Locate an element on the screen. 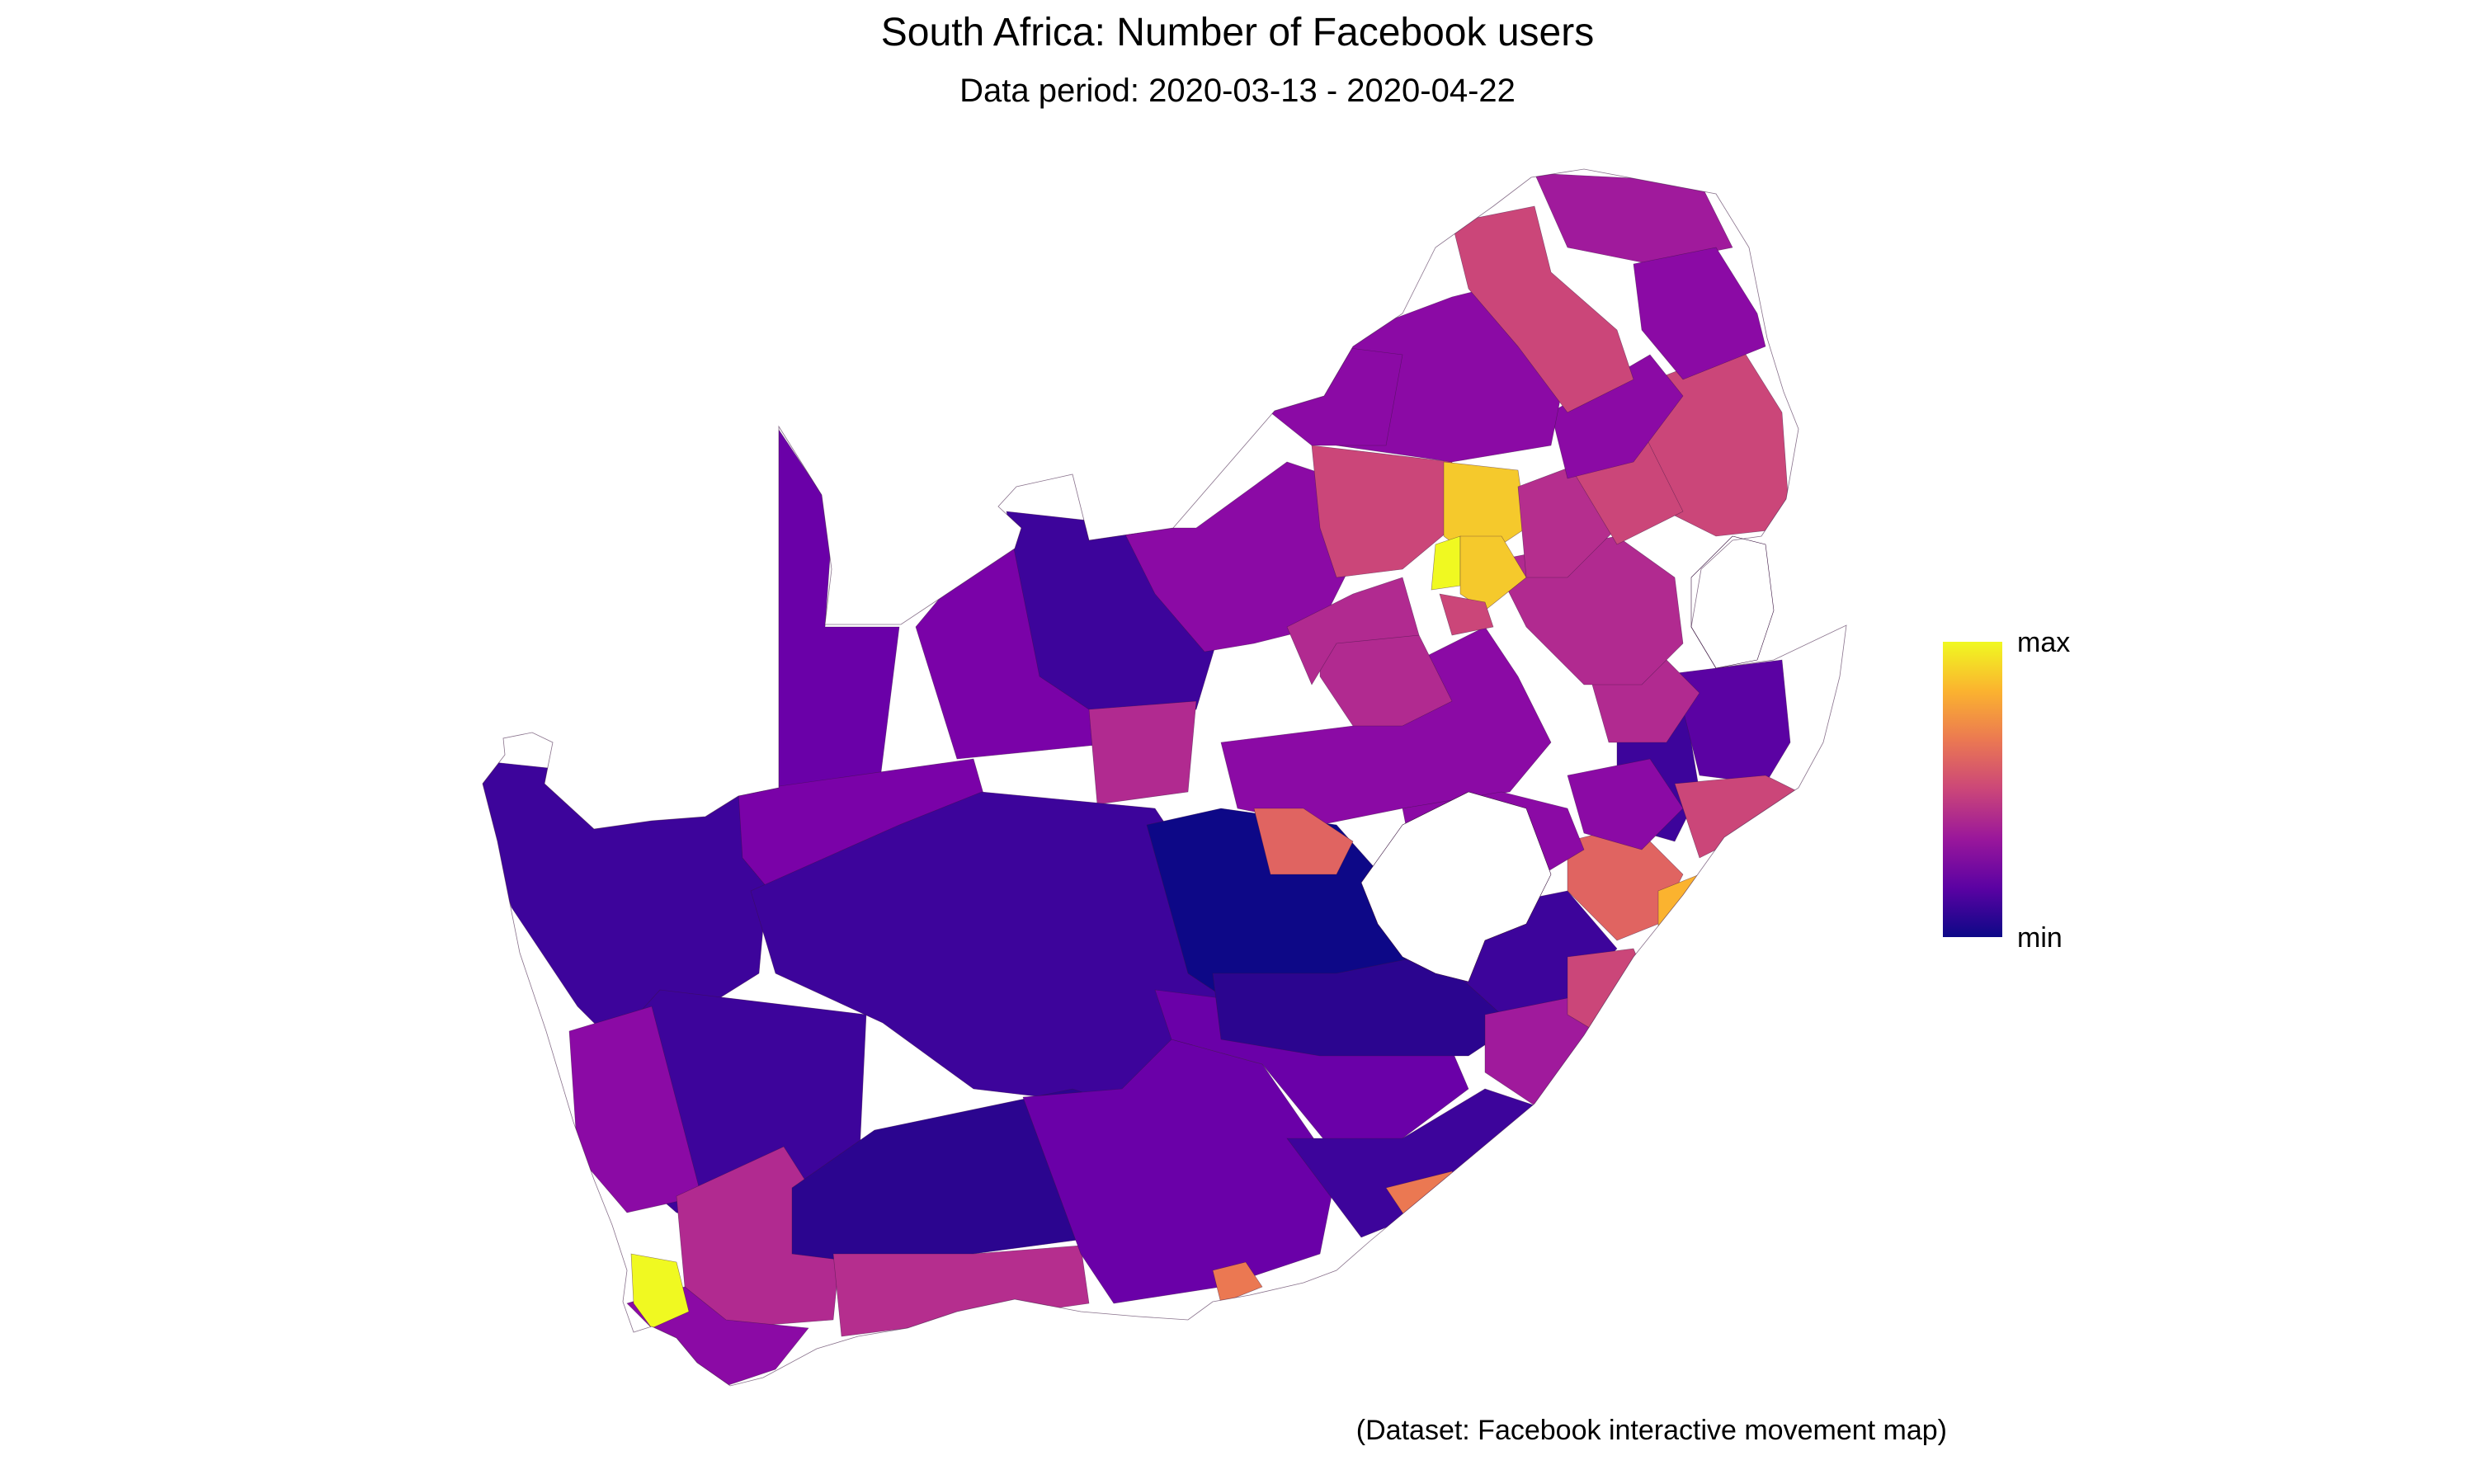 The image size is (2475, 1484). map-title: South Africa: Number of Facebook users is located at coordinates (1237, 32).